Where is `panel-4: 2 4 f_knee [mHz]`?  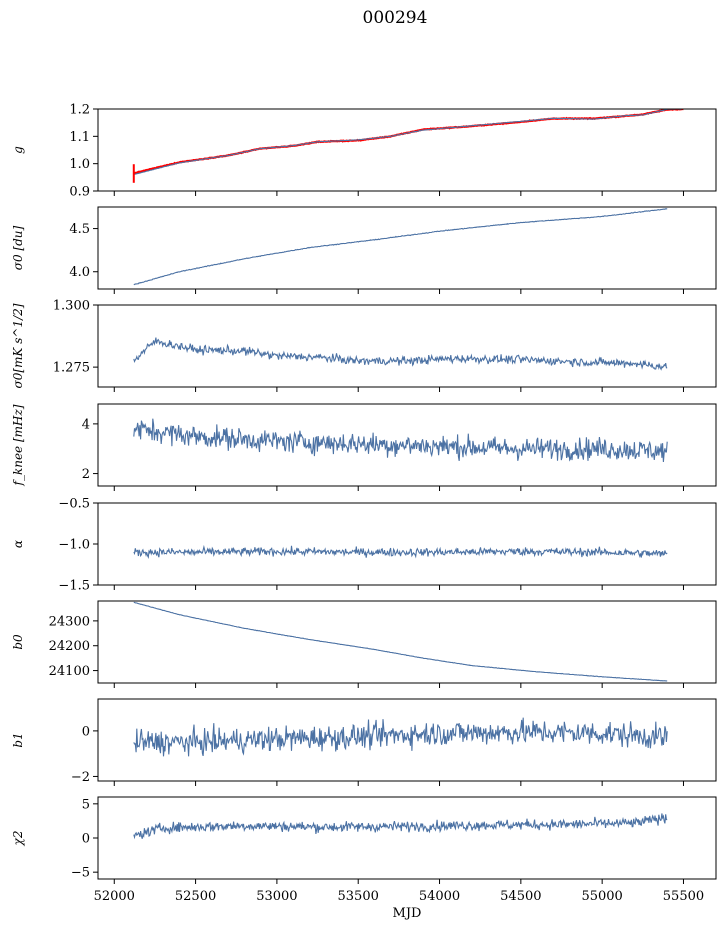
panel-4: 2 4 f_knee [mHz] is located at coordinates (364, 447).